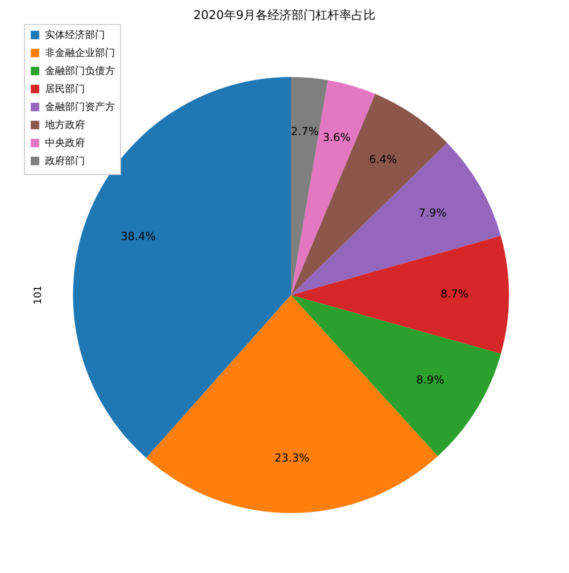 The image size is (569, 573). I want to click on pie-slice, so click(400, 295).